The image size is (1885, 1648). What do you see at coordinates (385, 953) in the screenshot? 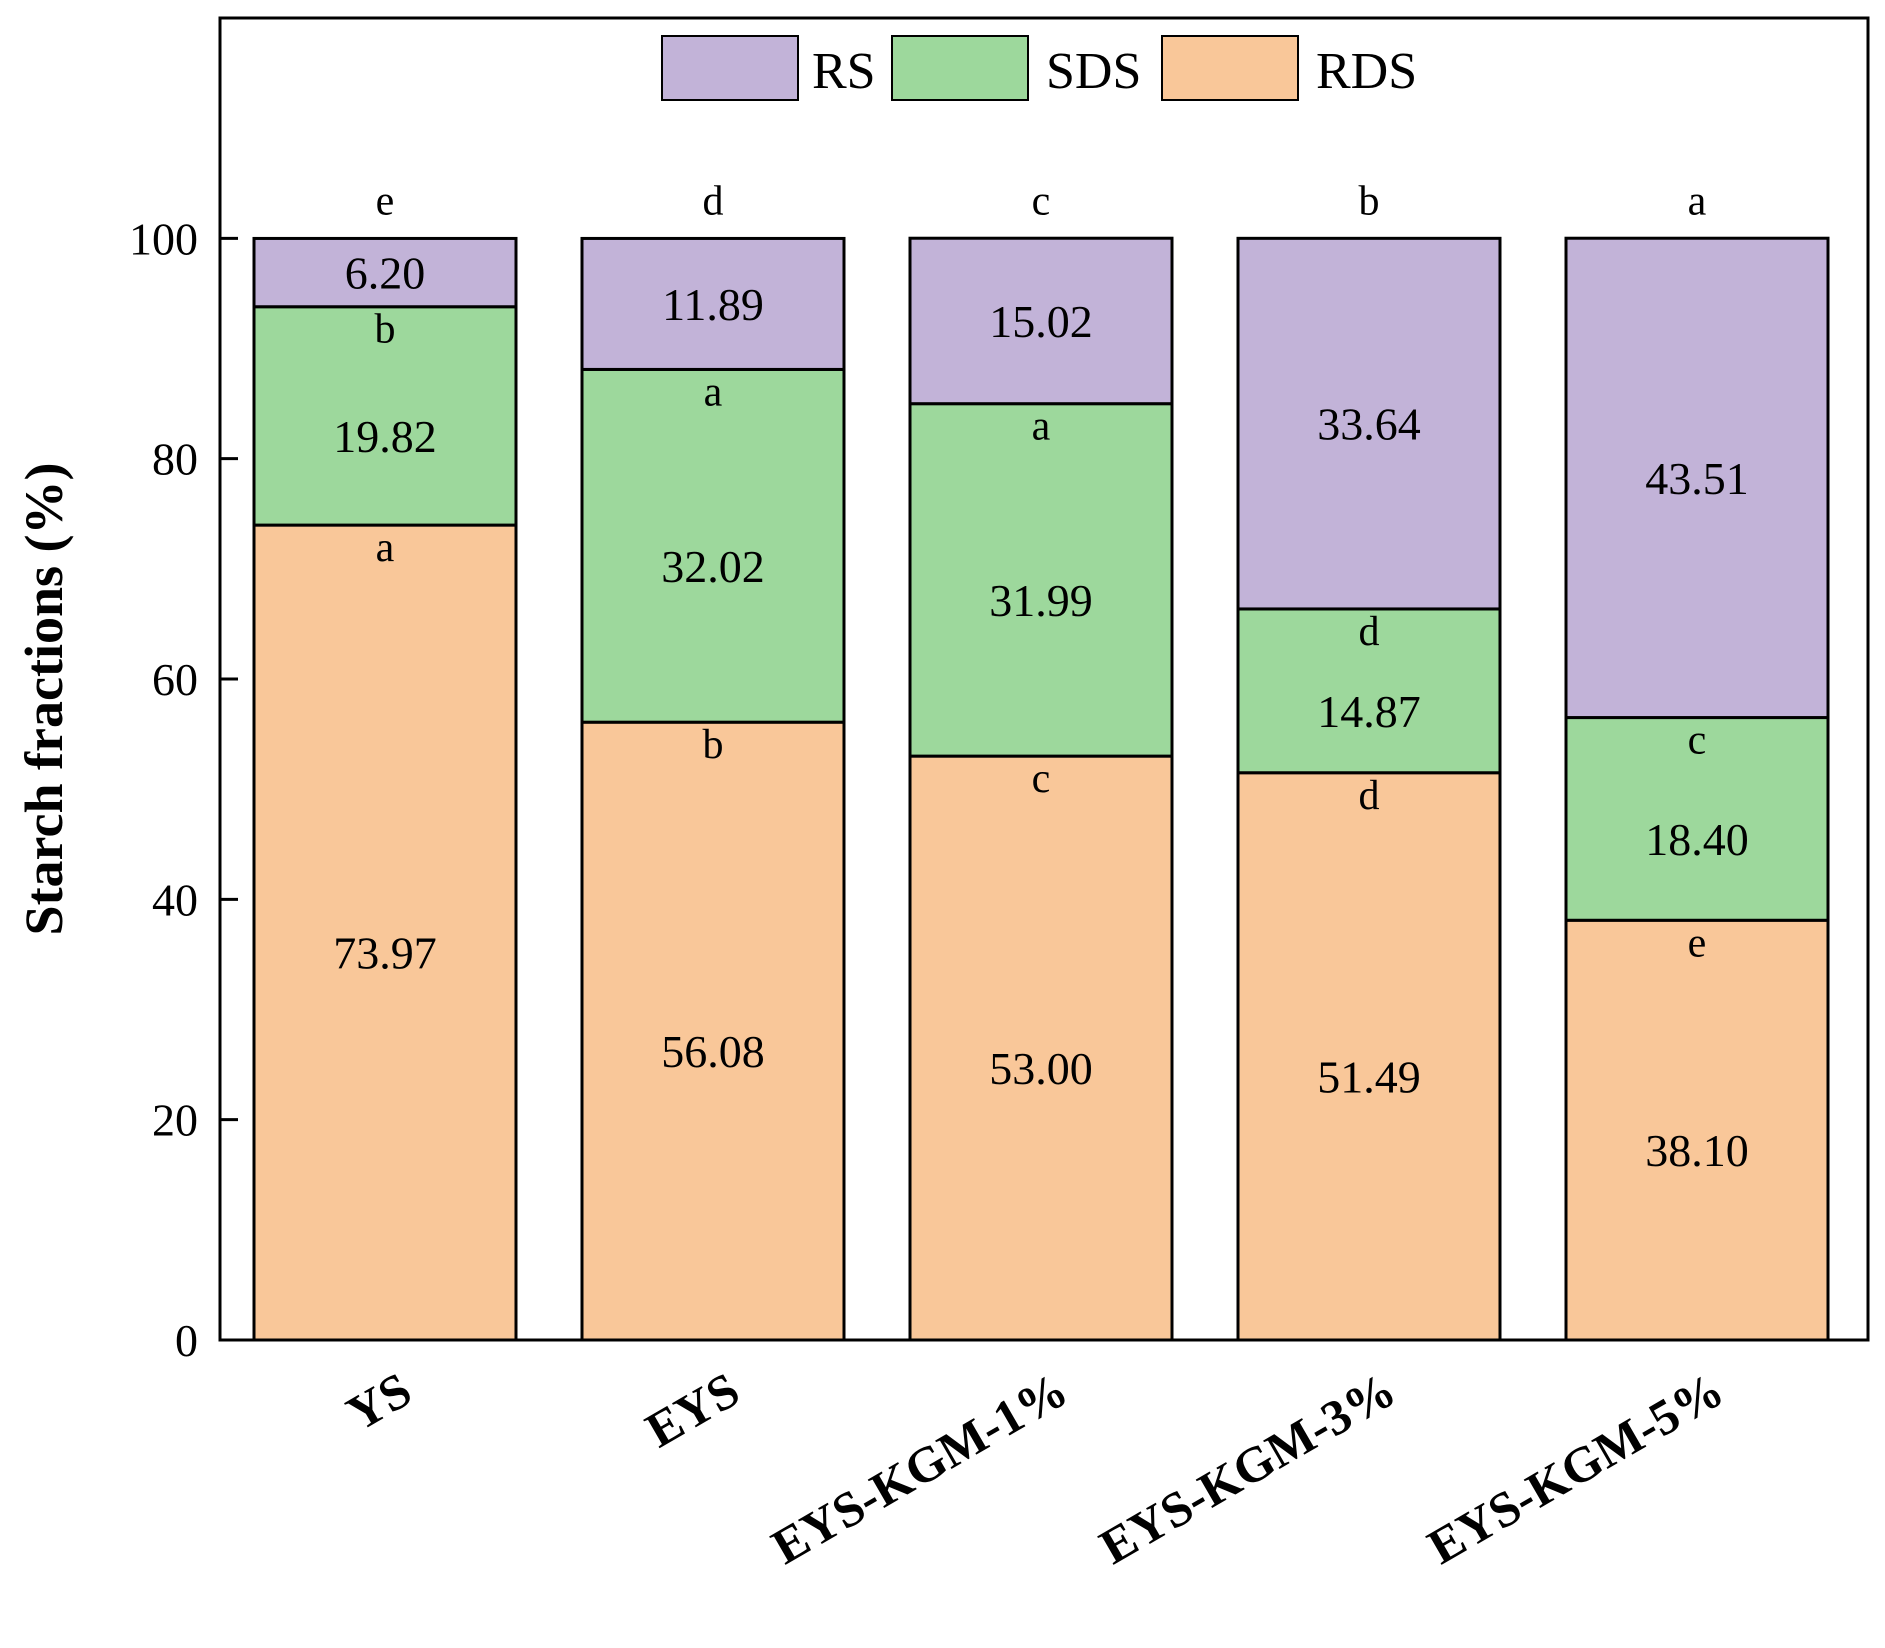
I see `value-label: 73.97` at bounding box center [385, 953].